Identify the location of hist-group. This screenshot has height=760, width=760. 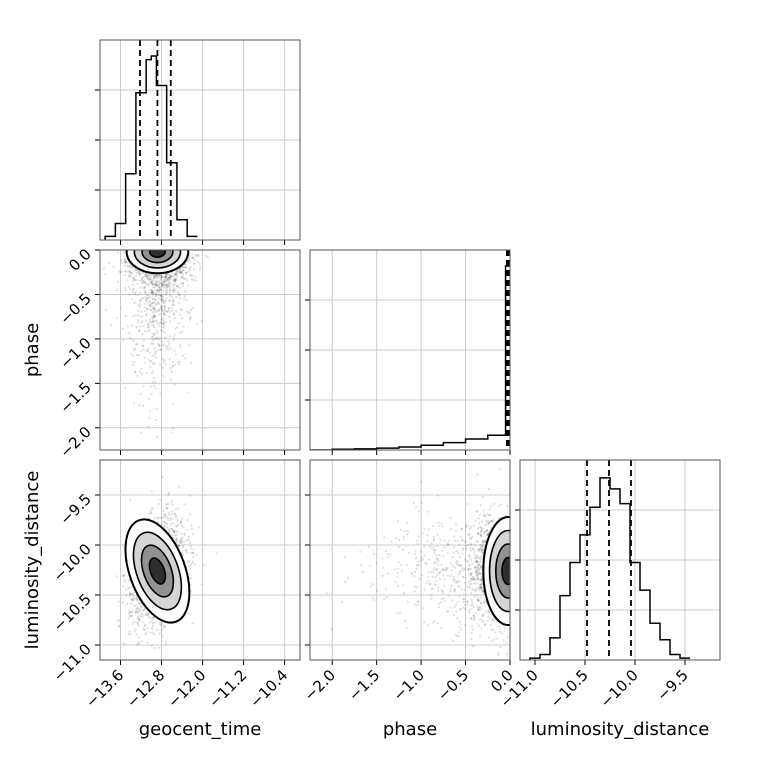
(609, 560).